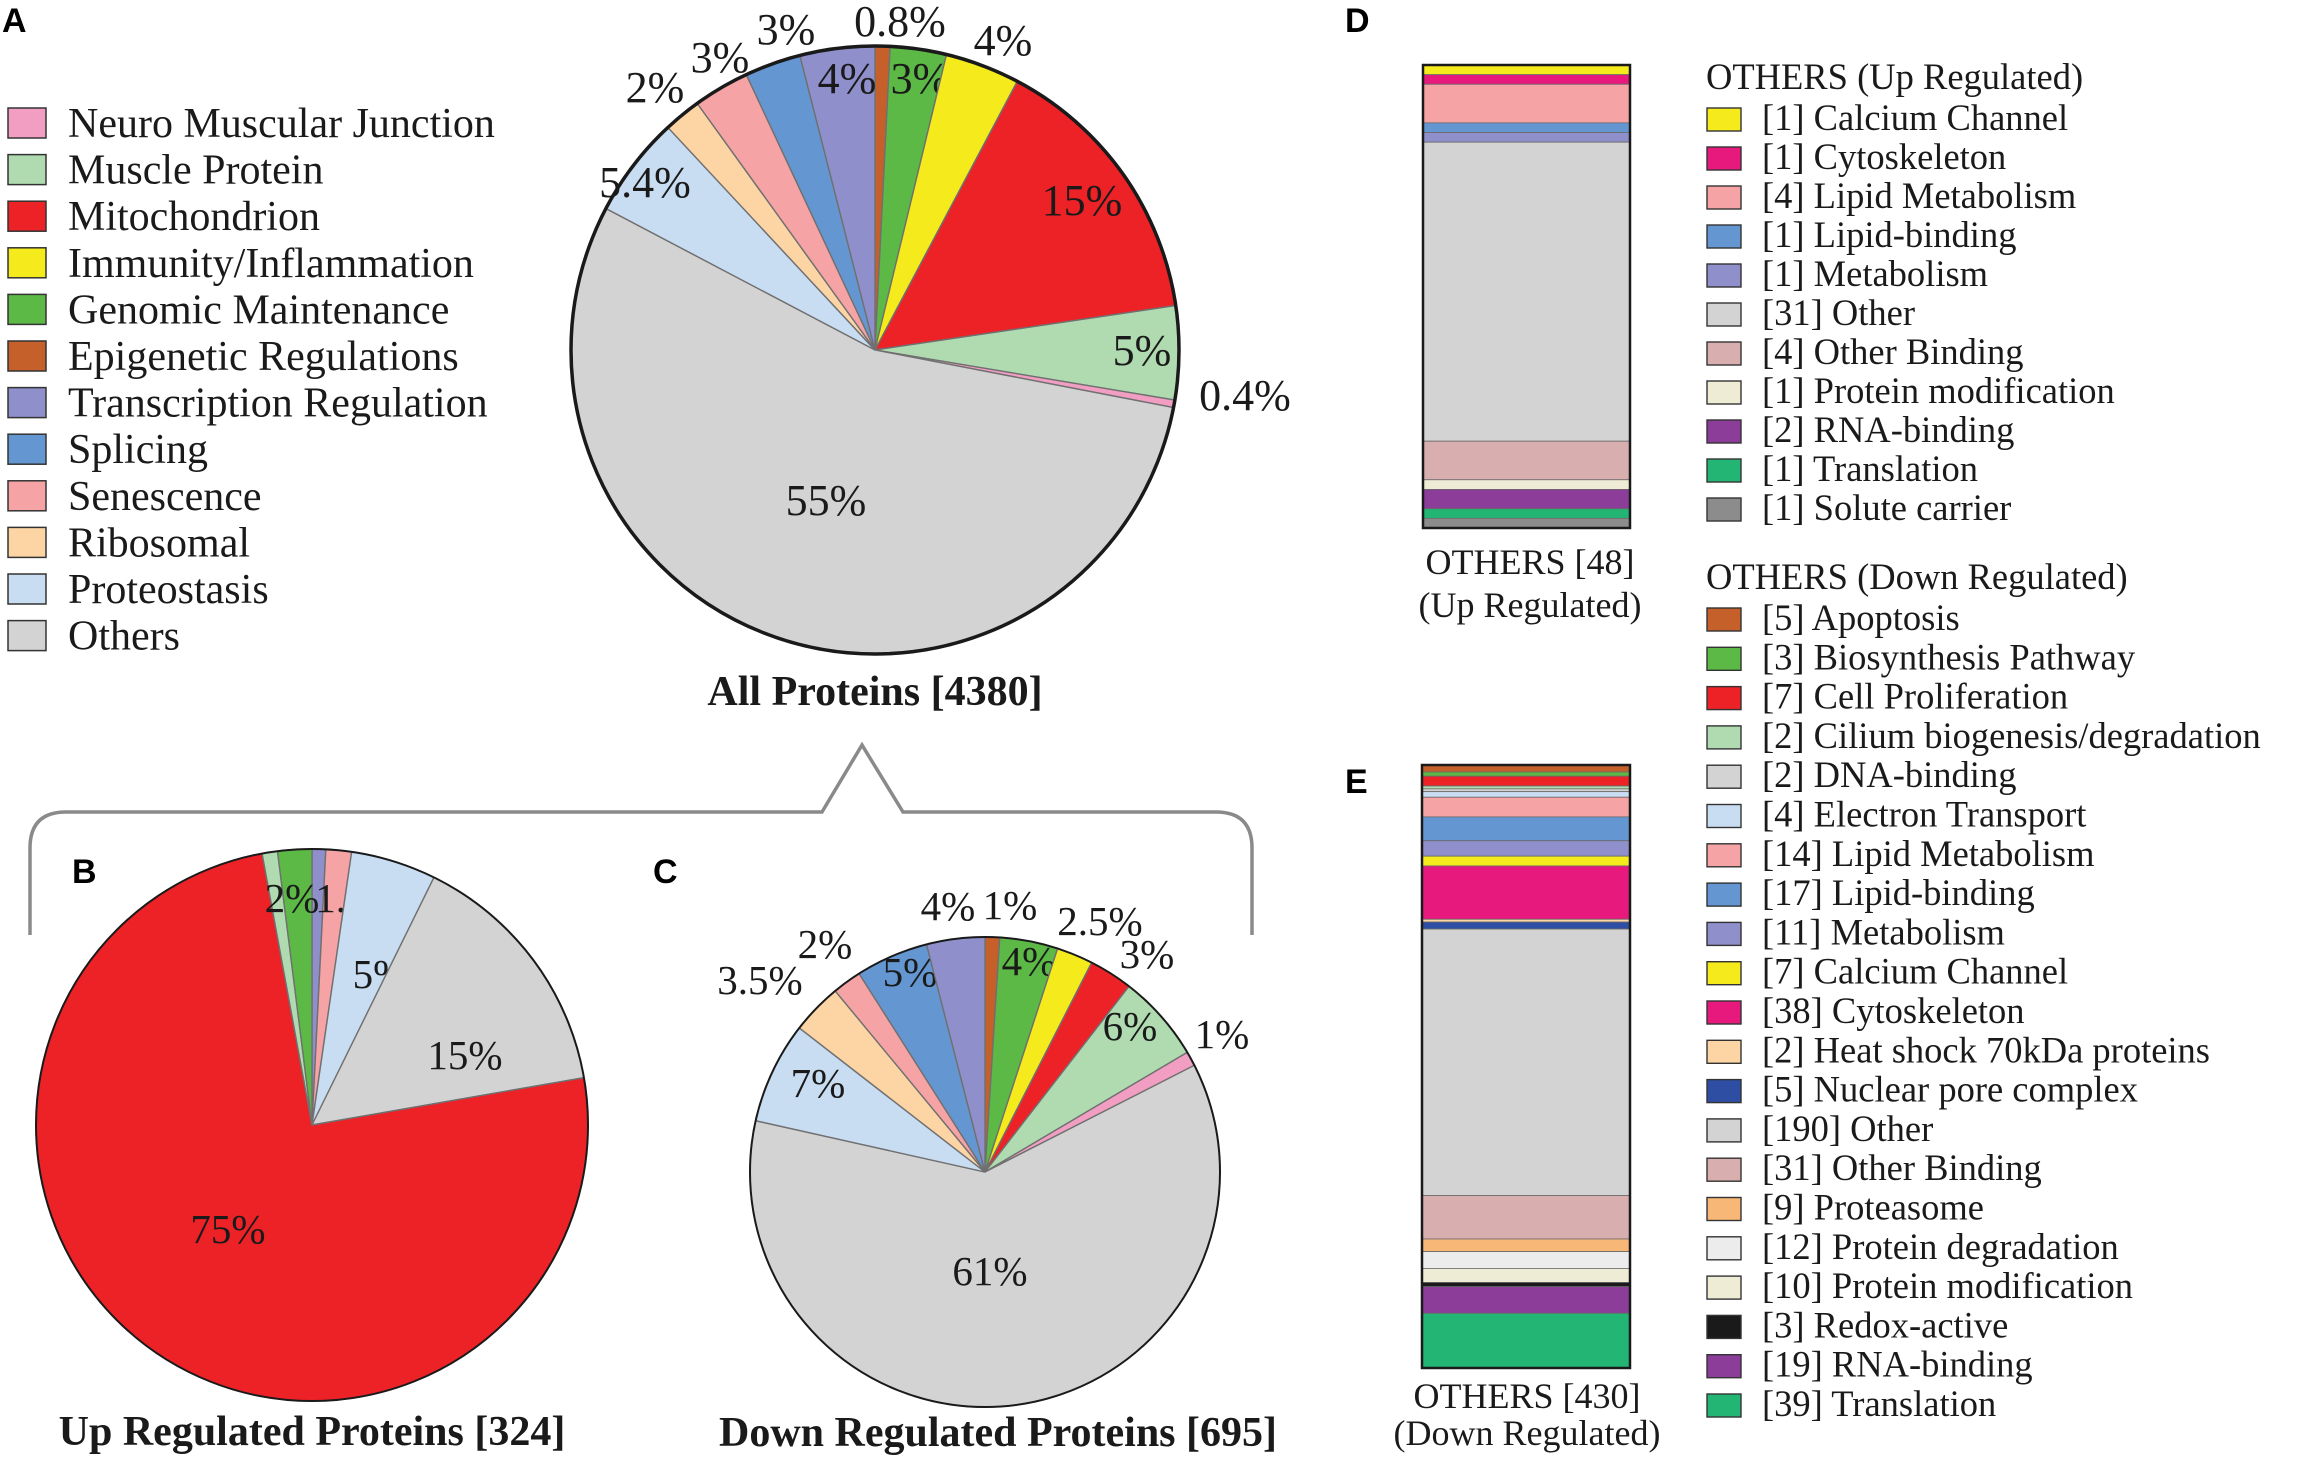  I want to click on pie-a-label-muscle: 5%, so click(1142, 350).